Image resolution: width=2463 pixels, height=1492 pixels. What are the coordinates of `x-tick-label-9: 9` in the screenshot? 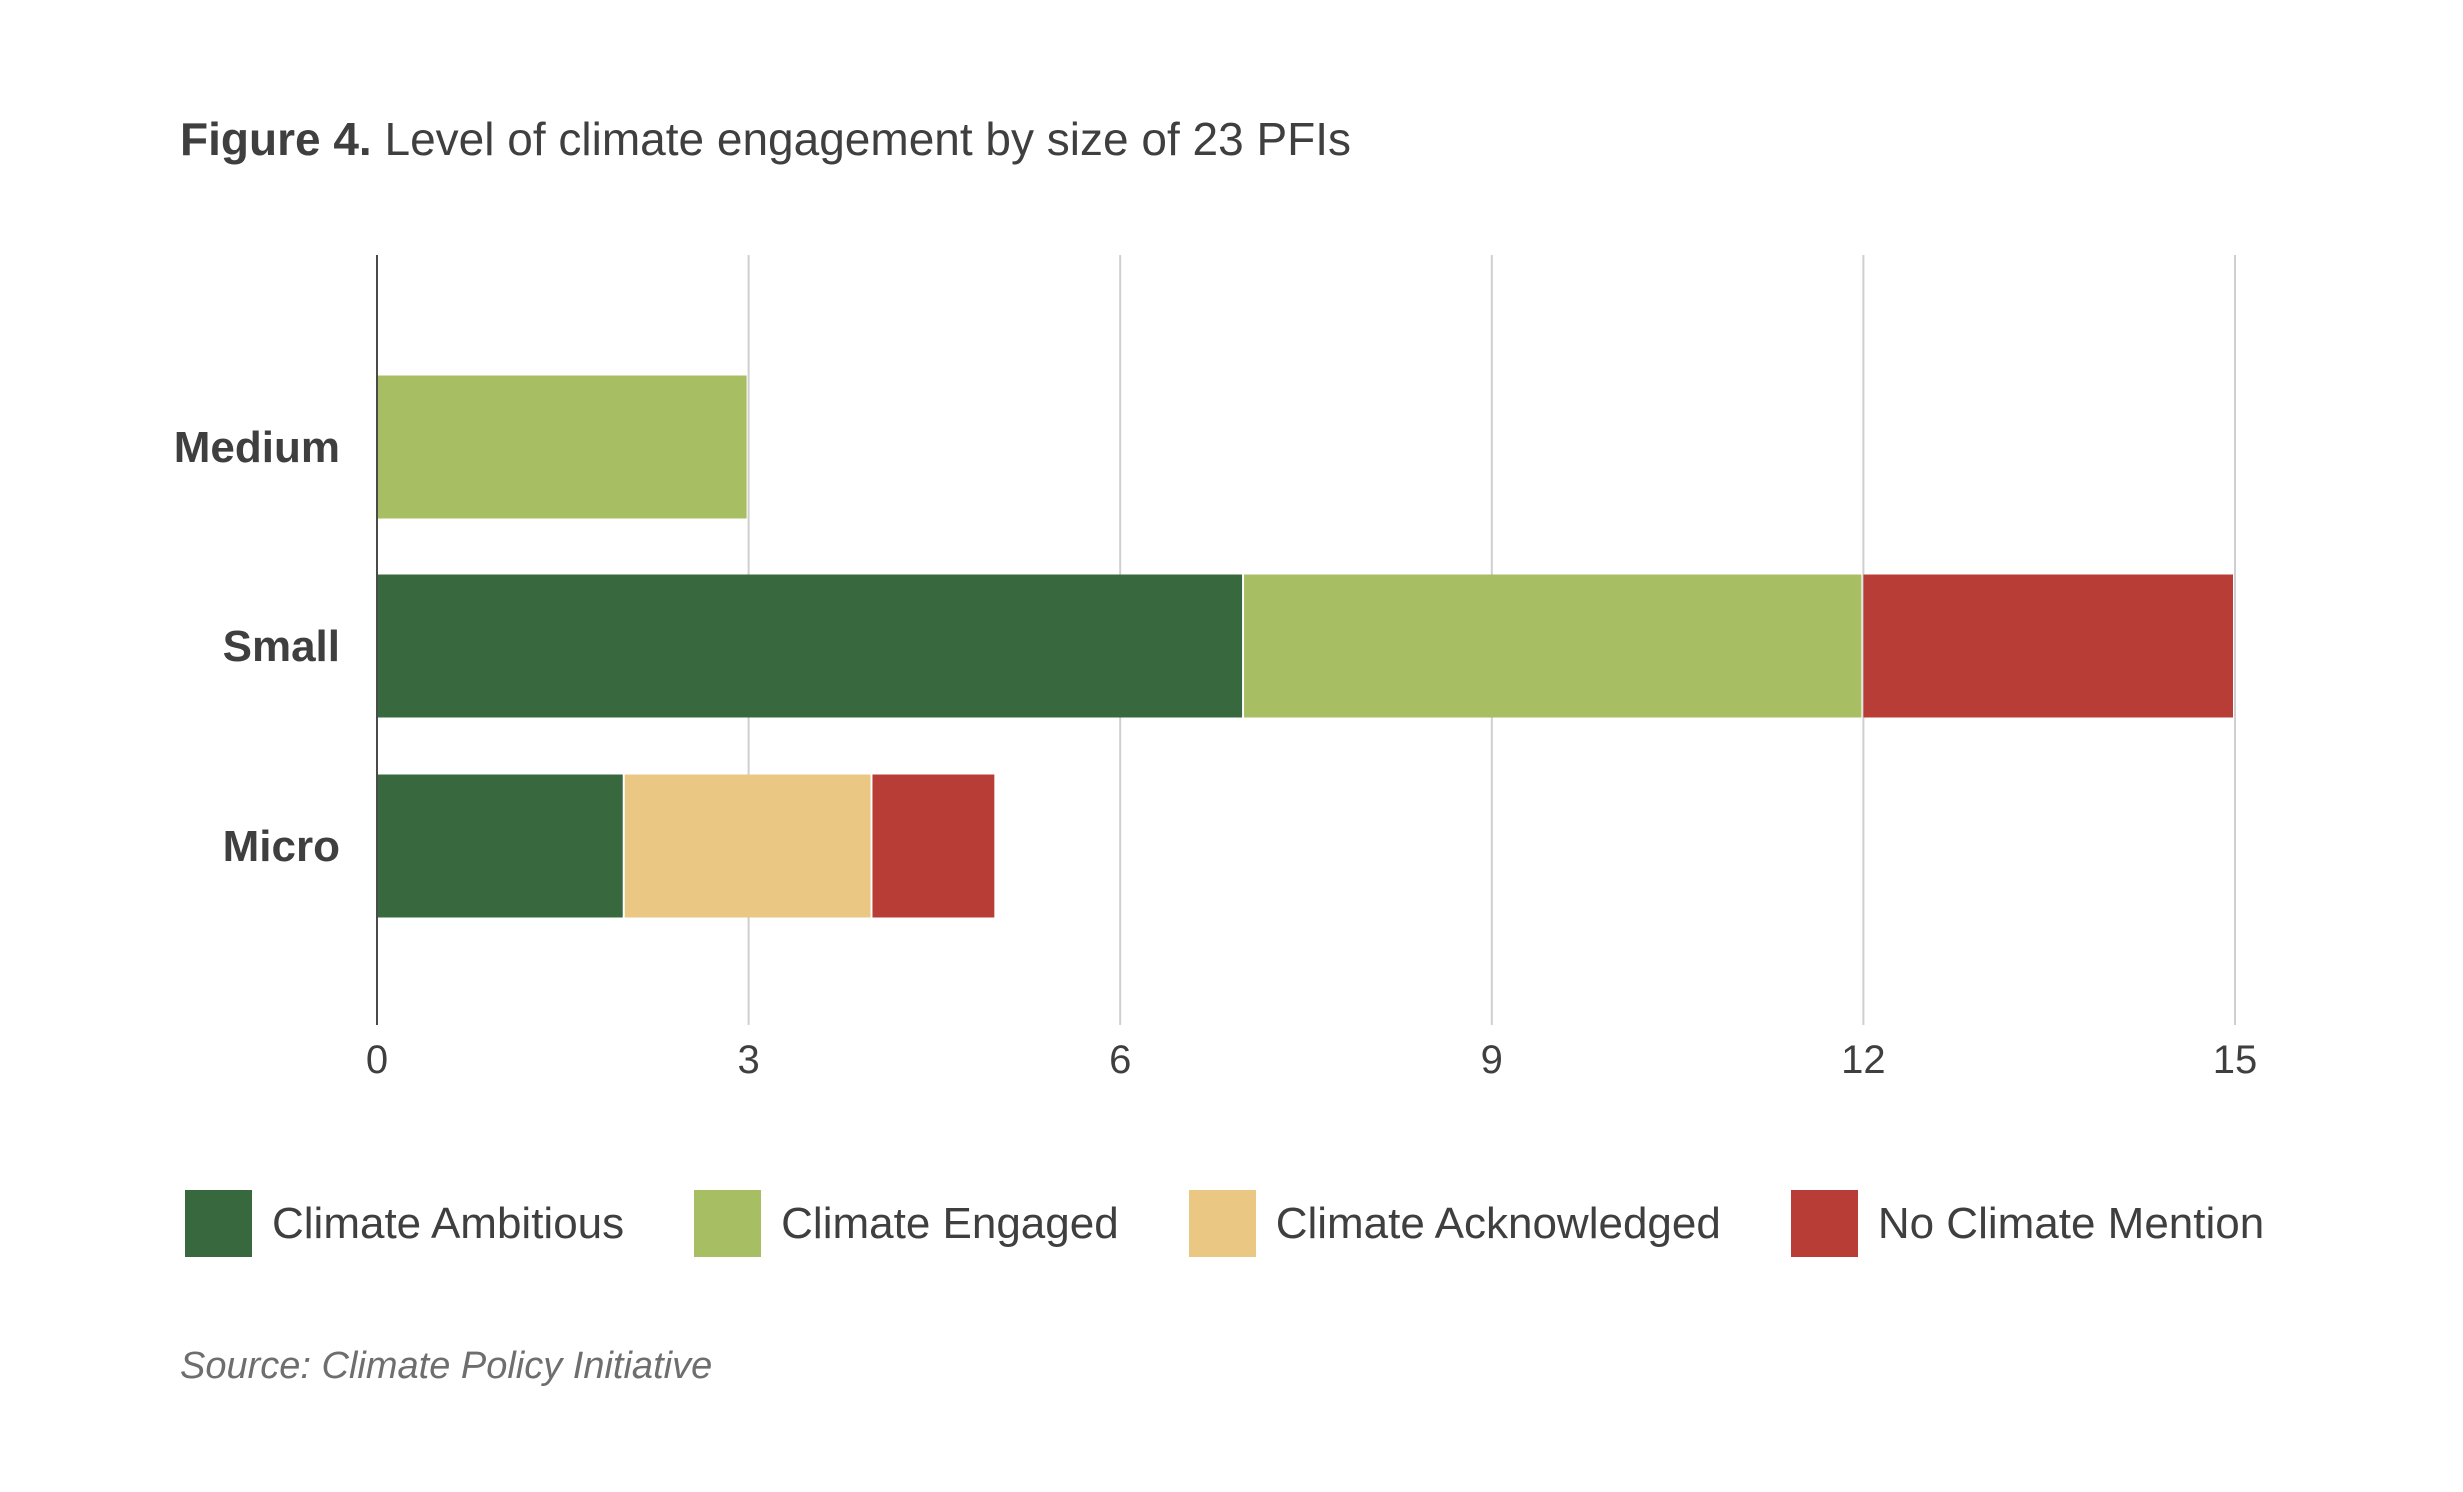 It's located at (1492, 1060).